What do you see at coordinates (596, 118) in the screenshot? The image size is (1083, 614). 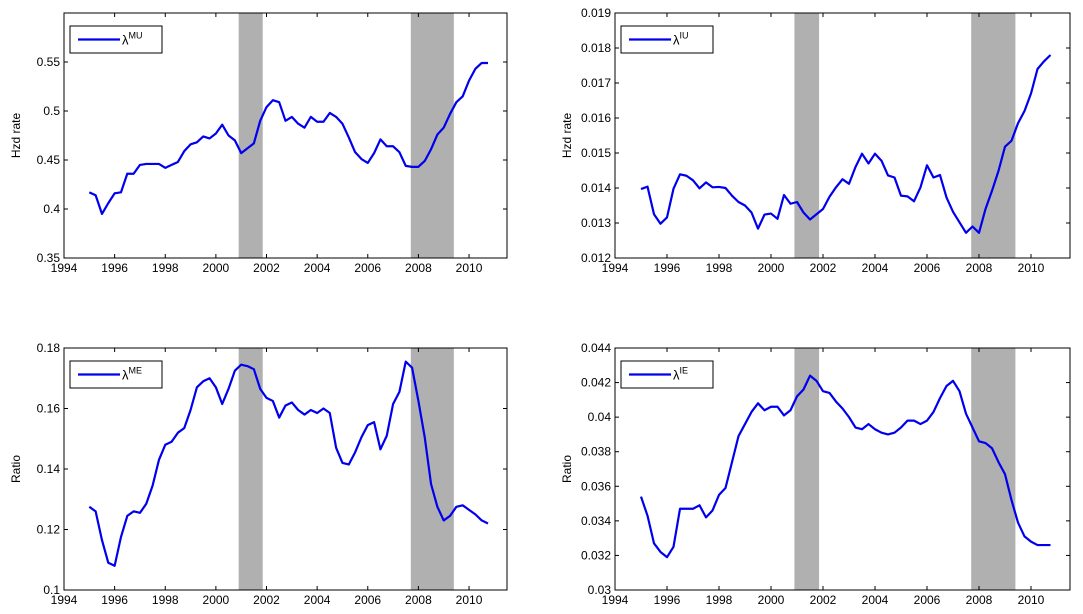 I see `y-tick-label: 0.016` at bounding box center [596, 118].